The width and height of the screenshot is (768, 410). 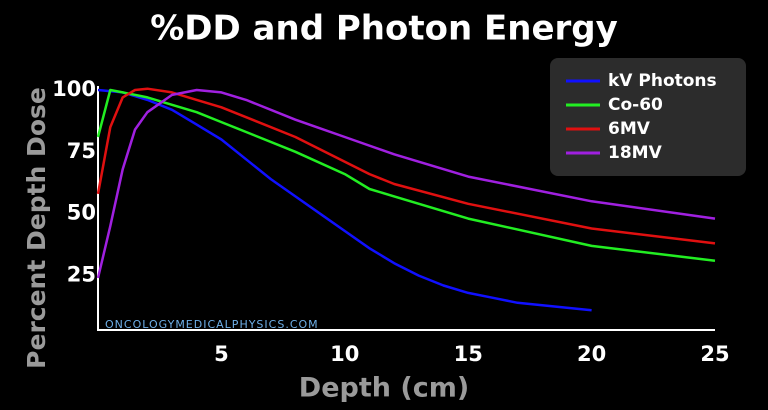 I want to click on legend-label: 18MV, so click(x=635, y=153).